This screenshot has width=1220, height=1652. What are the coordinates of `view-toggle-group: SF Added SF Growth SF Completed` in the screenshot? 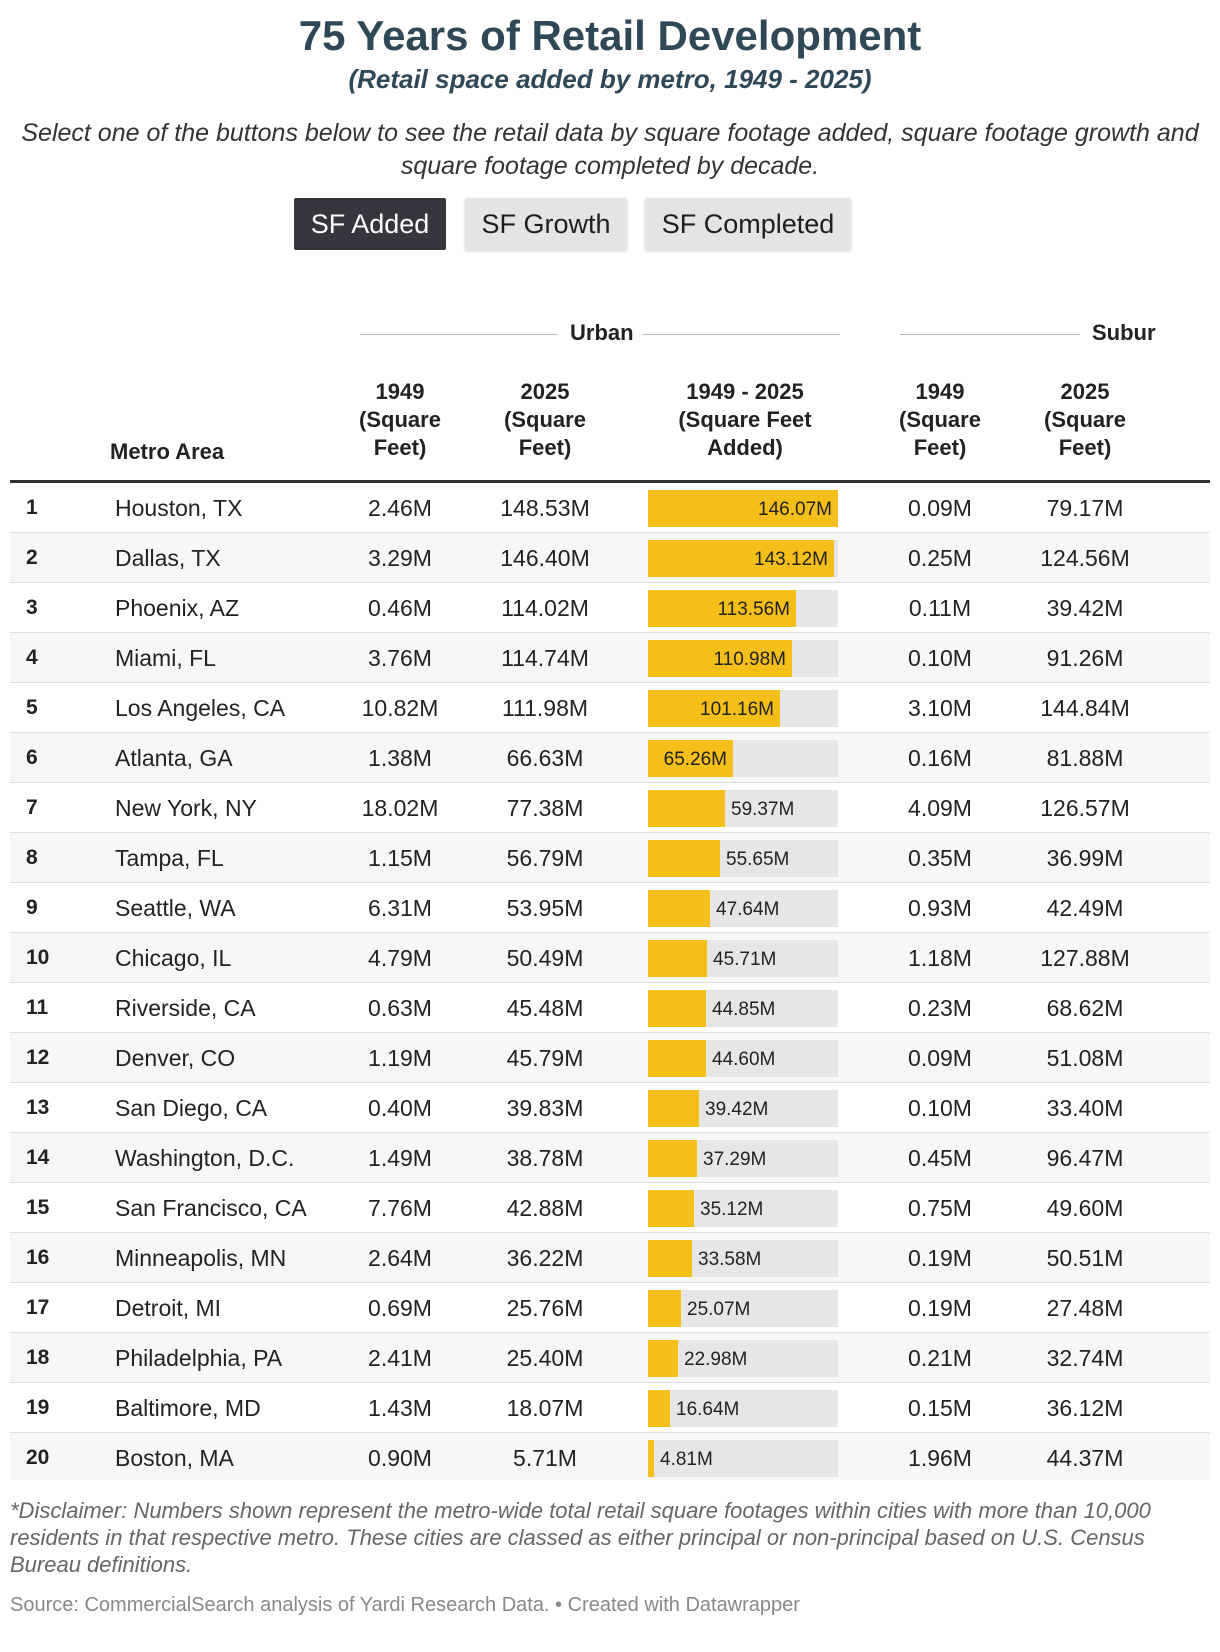 It's located at (610, 224).